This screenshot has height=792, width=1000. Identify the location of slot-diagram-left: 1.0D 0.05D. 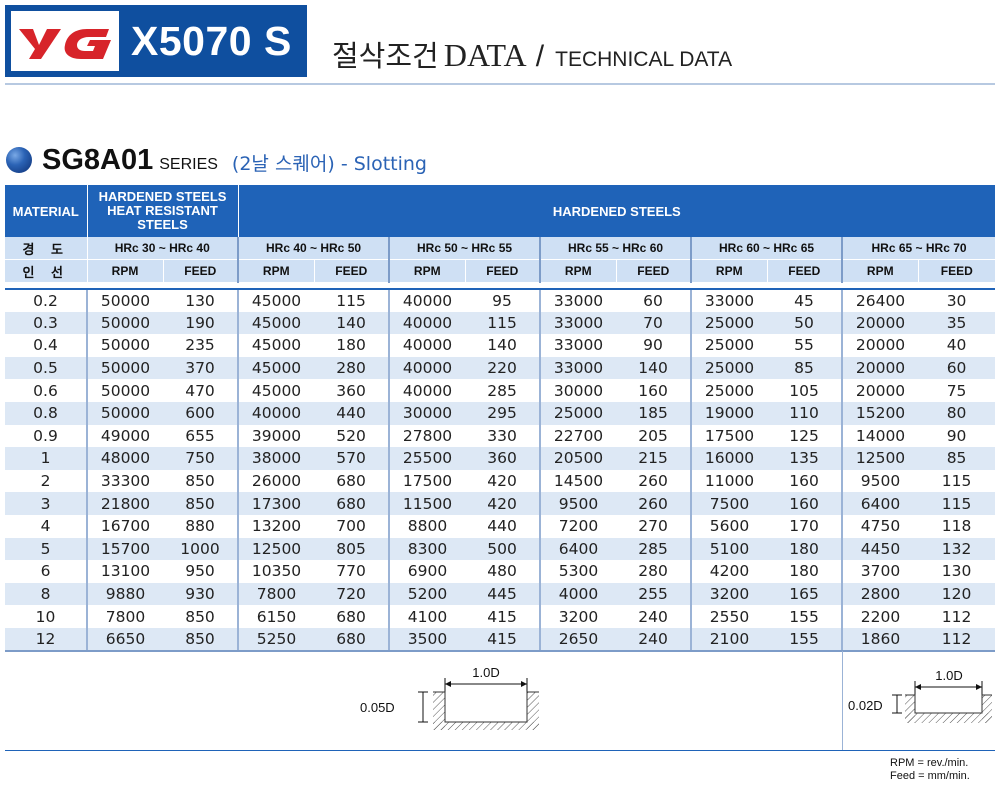
(455, 702).